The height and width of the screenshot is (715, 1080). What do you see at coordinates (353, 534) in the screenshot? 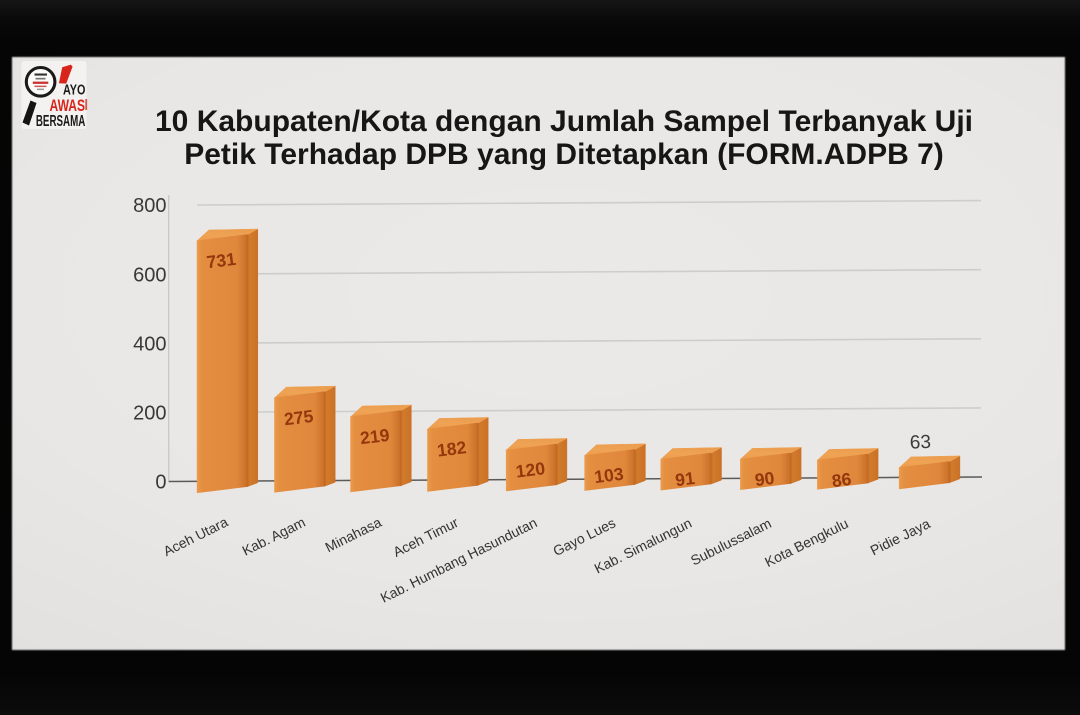
I see `svg-text: Minahasa` at bounding box center [353, 534].